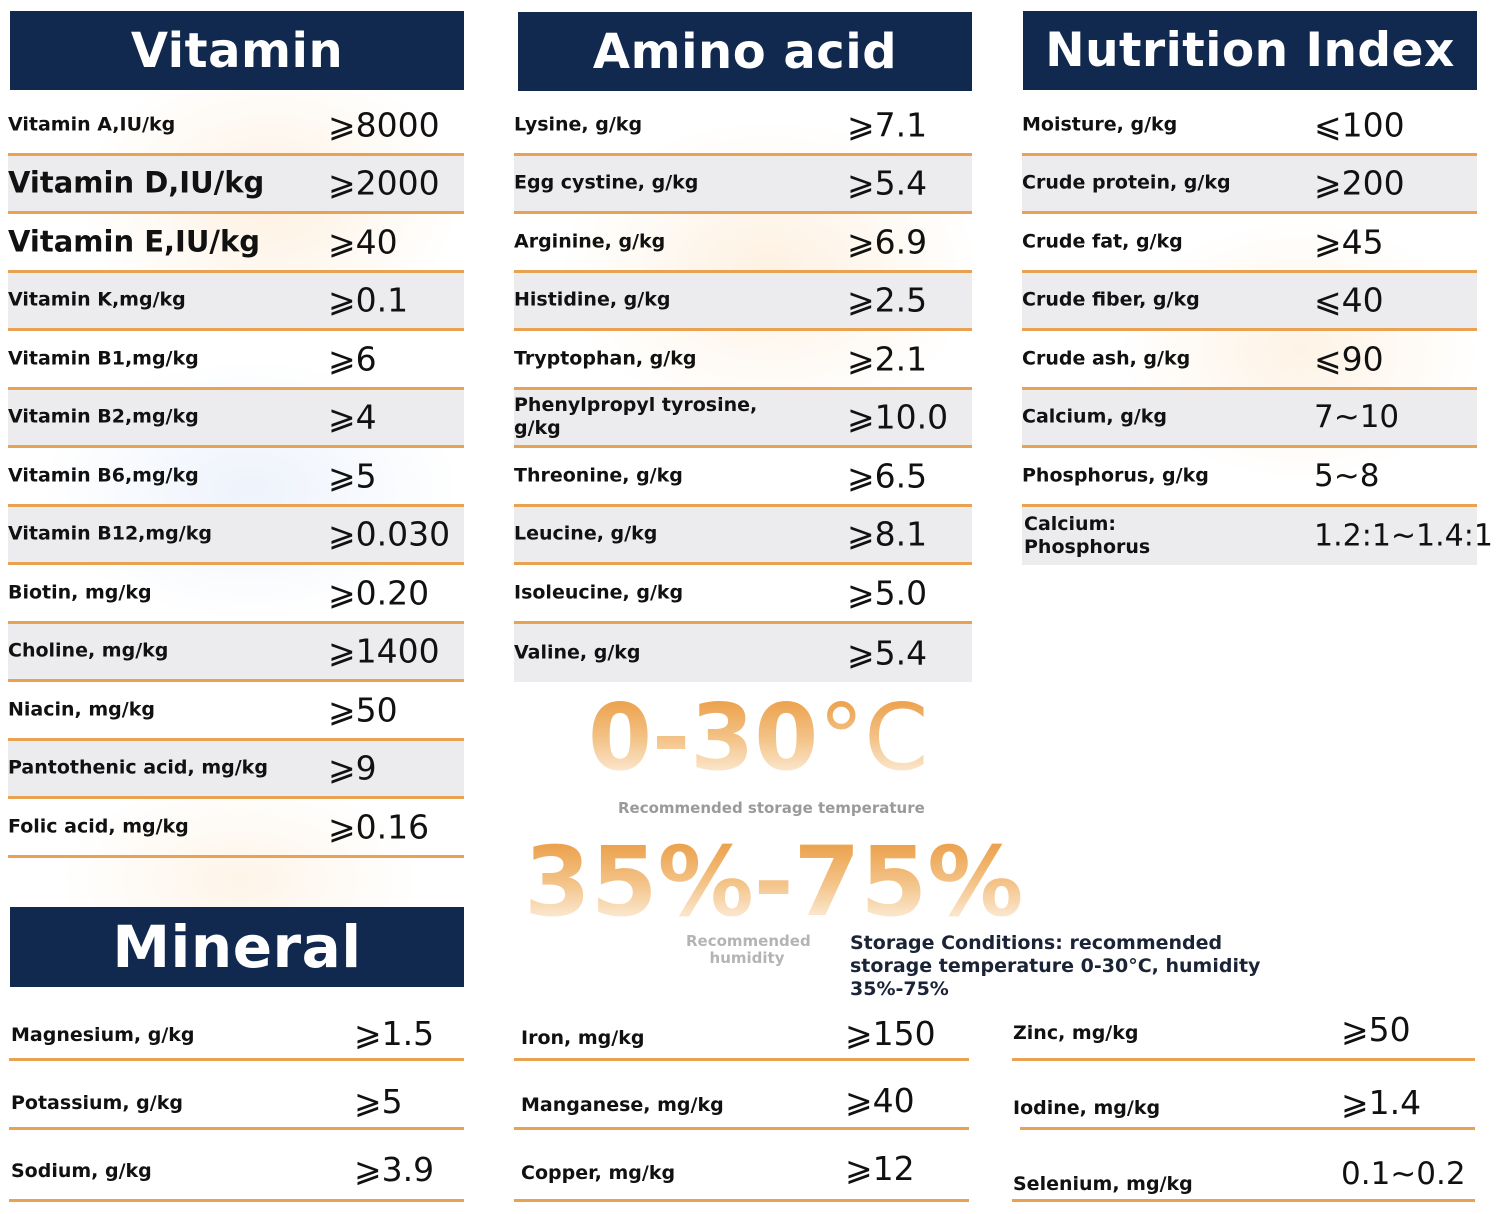  What do you see at coordinates (606, 182) in the screenshot?
I see `row-label: Egg cystine, g/kg` at bounding box center [606, 182].